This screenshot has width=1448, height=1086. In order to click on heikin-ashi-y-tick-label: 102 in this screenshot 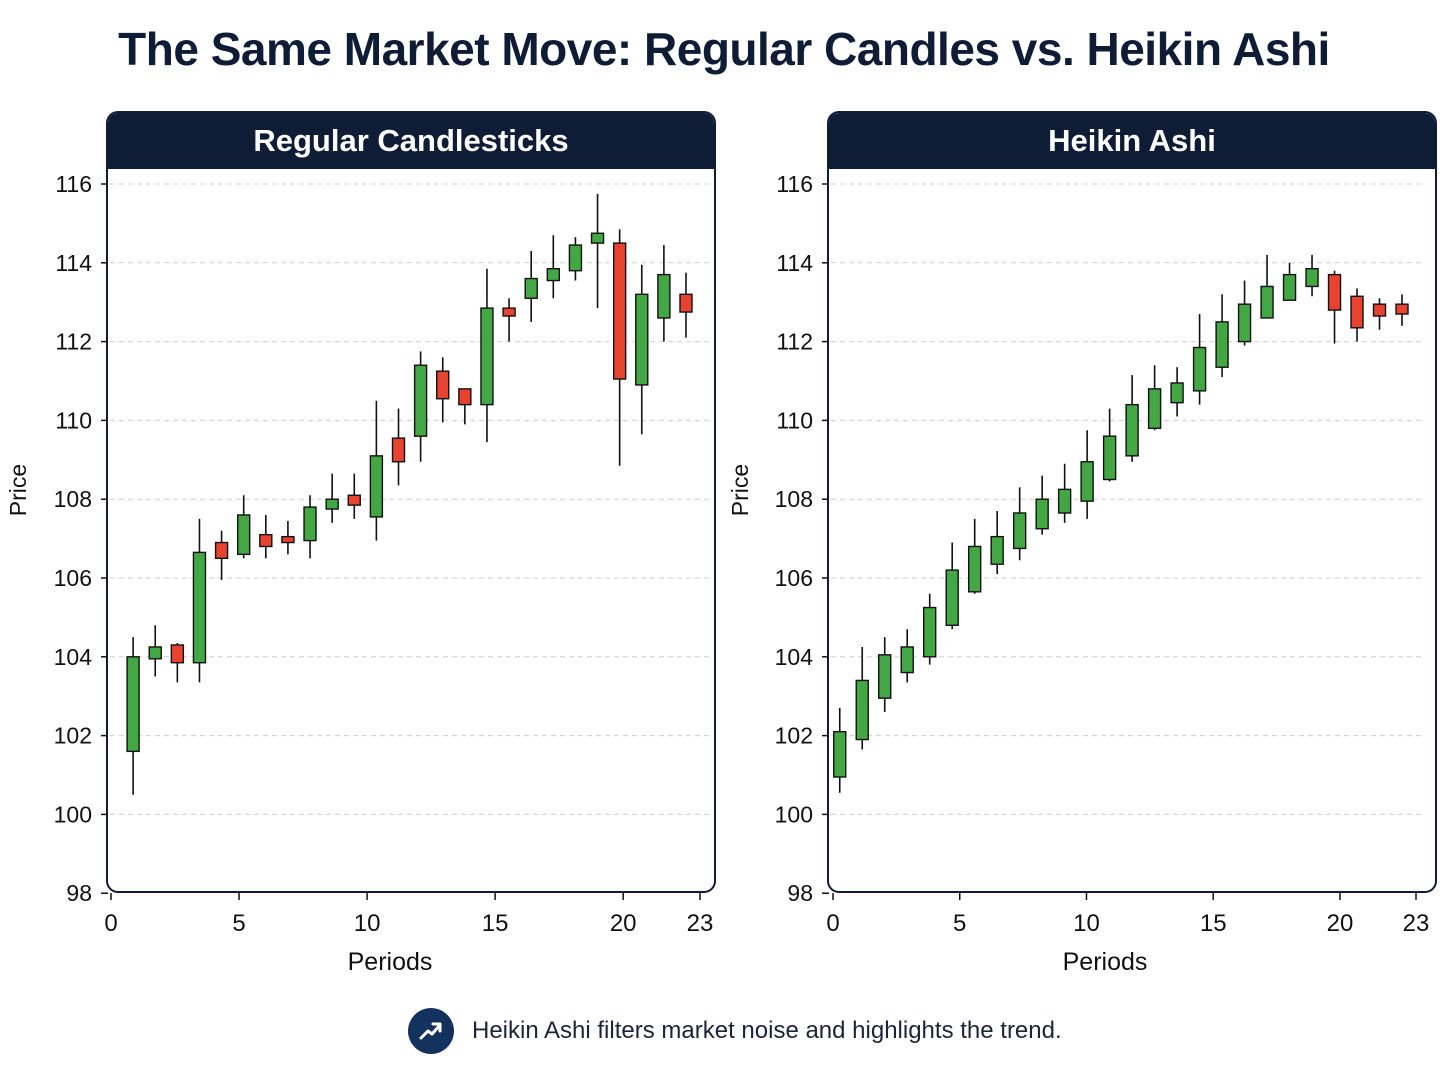, I will do `click(794, 736)`.